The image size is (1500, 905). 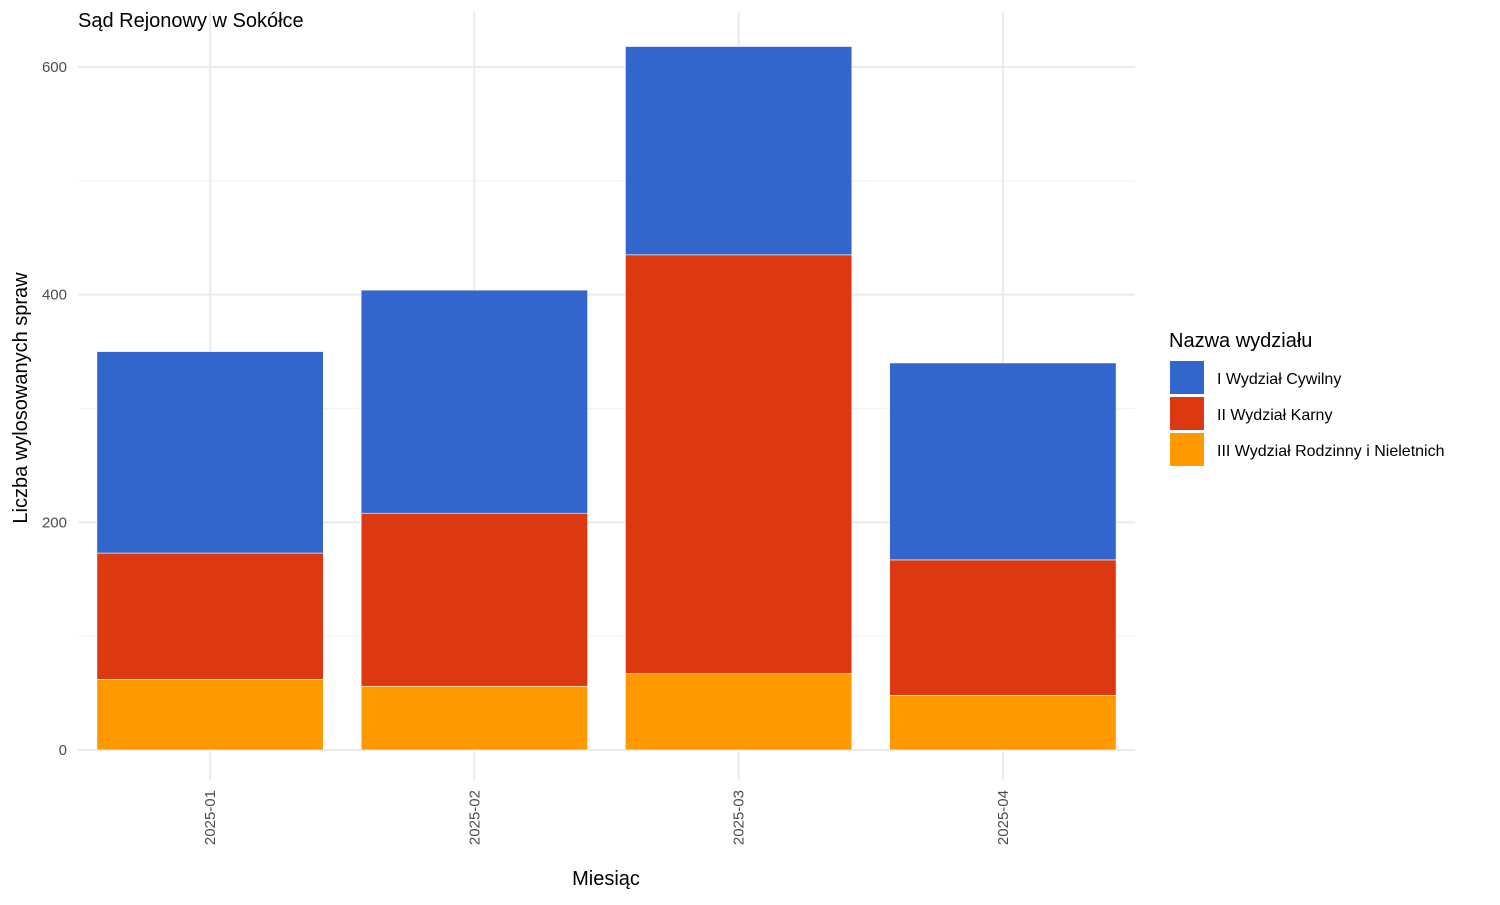 I want to click on bar-2025-04-iii-wydzia-rodzinny-i-nieletnich, so click(x=1003, y=723).